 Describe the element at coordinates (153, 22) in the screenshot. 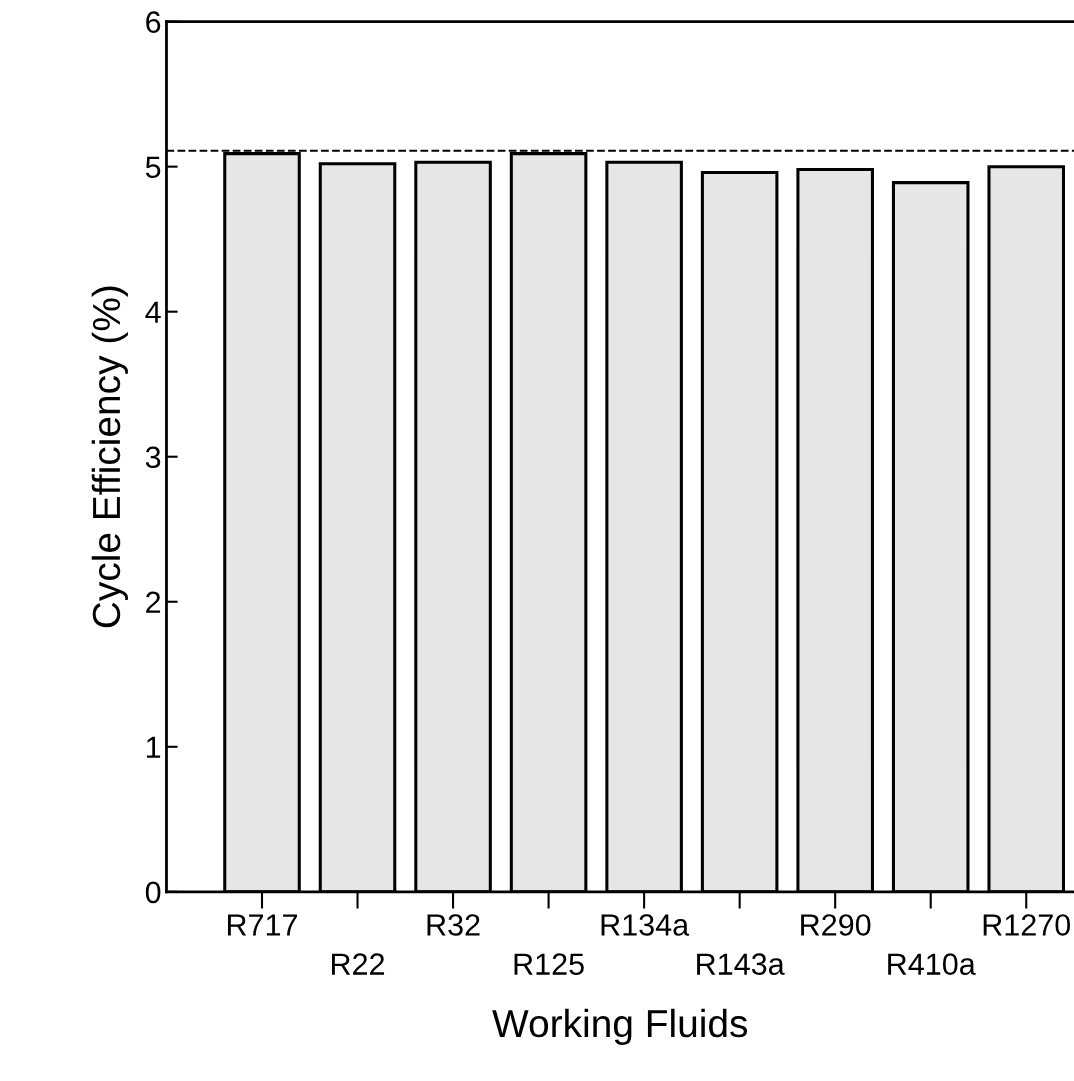

I see `y-tick-label: 6` at that location.